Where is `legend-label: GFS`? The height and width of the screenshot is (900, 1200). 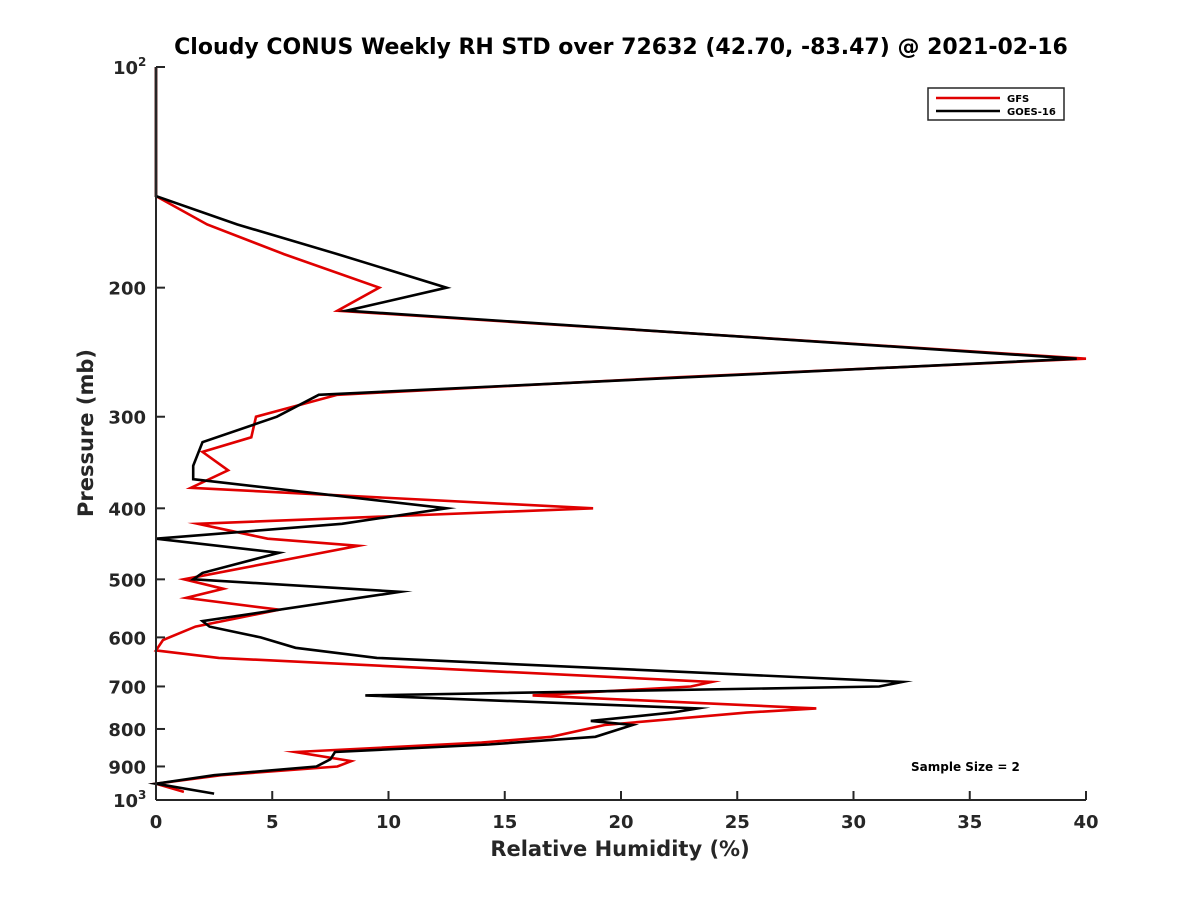
legend-label: GFS is located at coordinates (1018, 99).